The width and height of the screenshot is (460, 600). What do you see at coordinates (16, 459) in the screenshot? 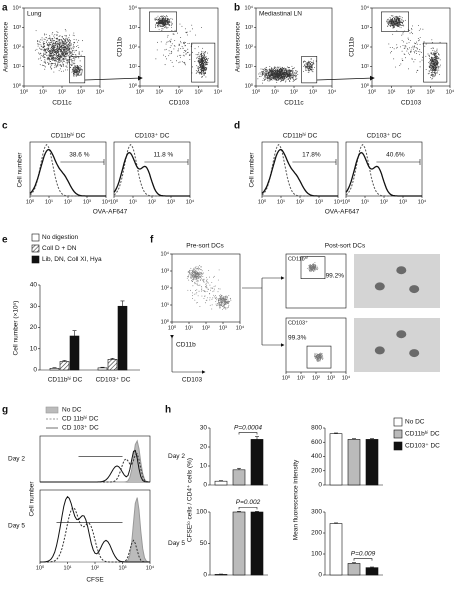
I see `row-label: Day 2` at bounding box center [16, 459].